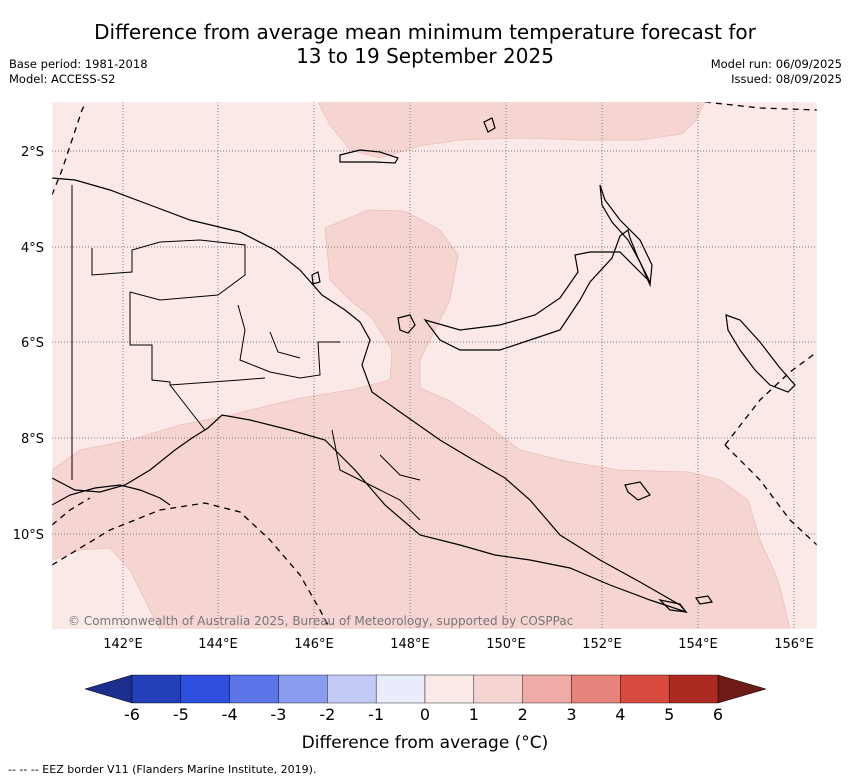 This screenshot has height=781, width=850. Describe the element at coordinates (180, 714) in the screenshot. I see `colorbar-tick-label: -5` at that location.